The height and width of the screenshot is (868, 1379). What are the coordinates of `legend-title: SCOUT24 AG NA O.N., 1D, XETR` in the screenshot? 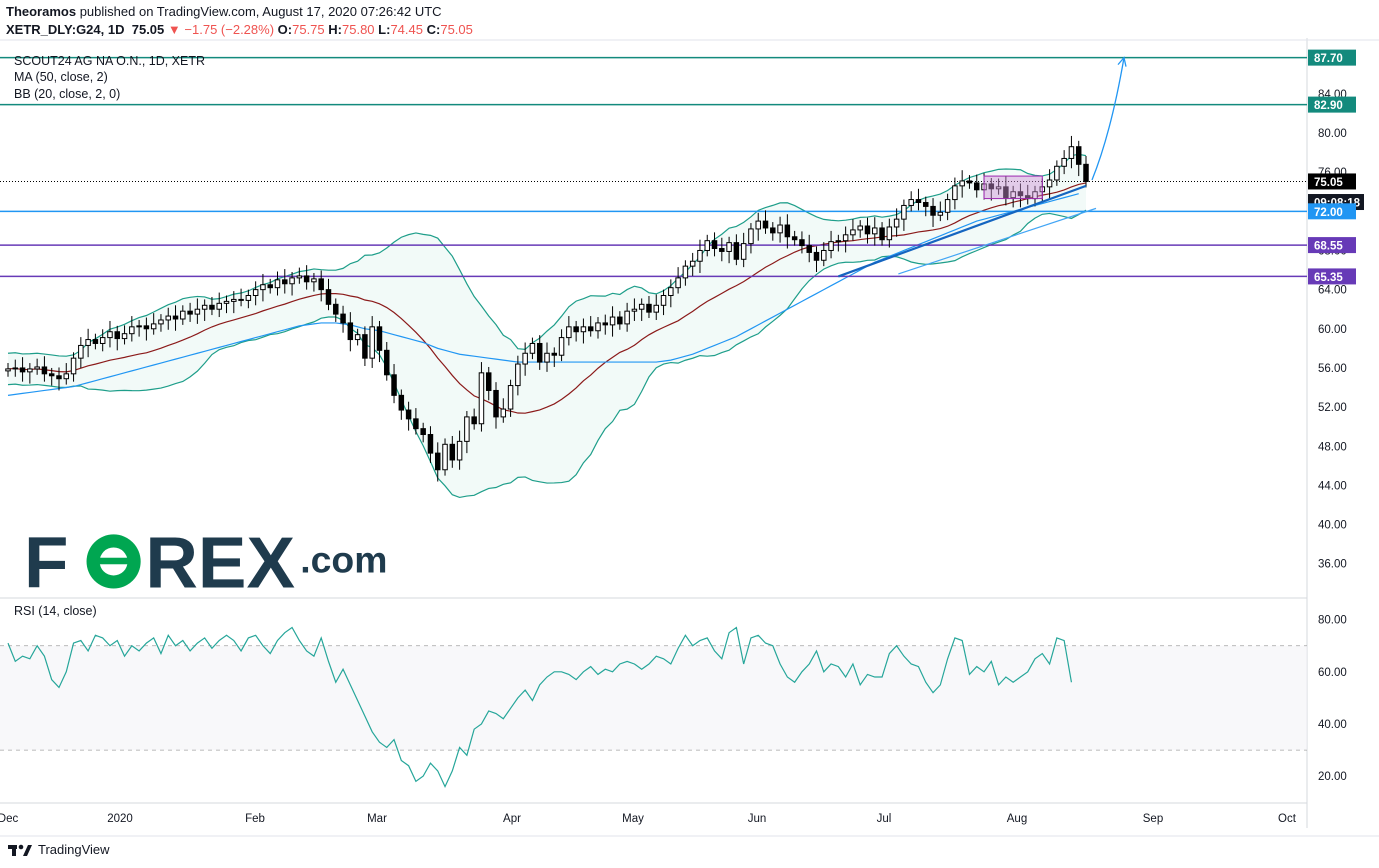 It's located at (110, 61).